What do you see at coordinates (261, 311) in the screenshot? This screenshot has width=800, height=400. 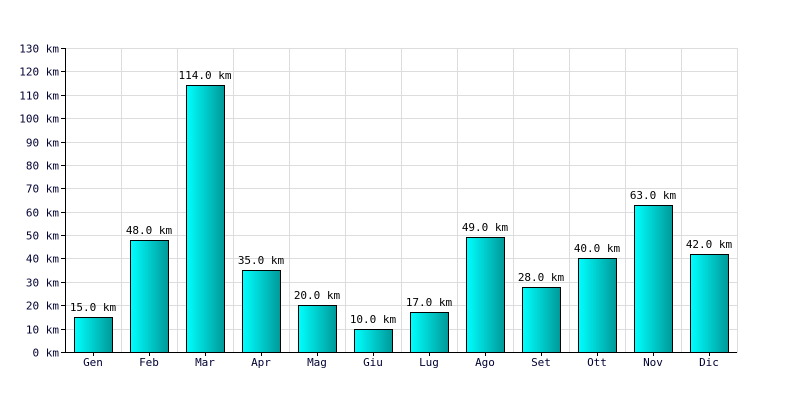 I see `bar-apr` at bounding box center [261, 311].